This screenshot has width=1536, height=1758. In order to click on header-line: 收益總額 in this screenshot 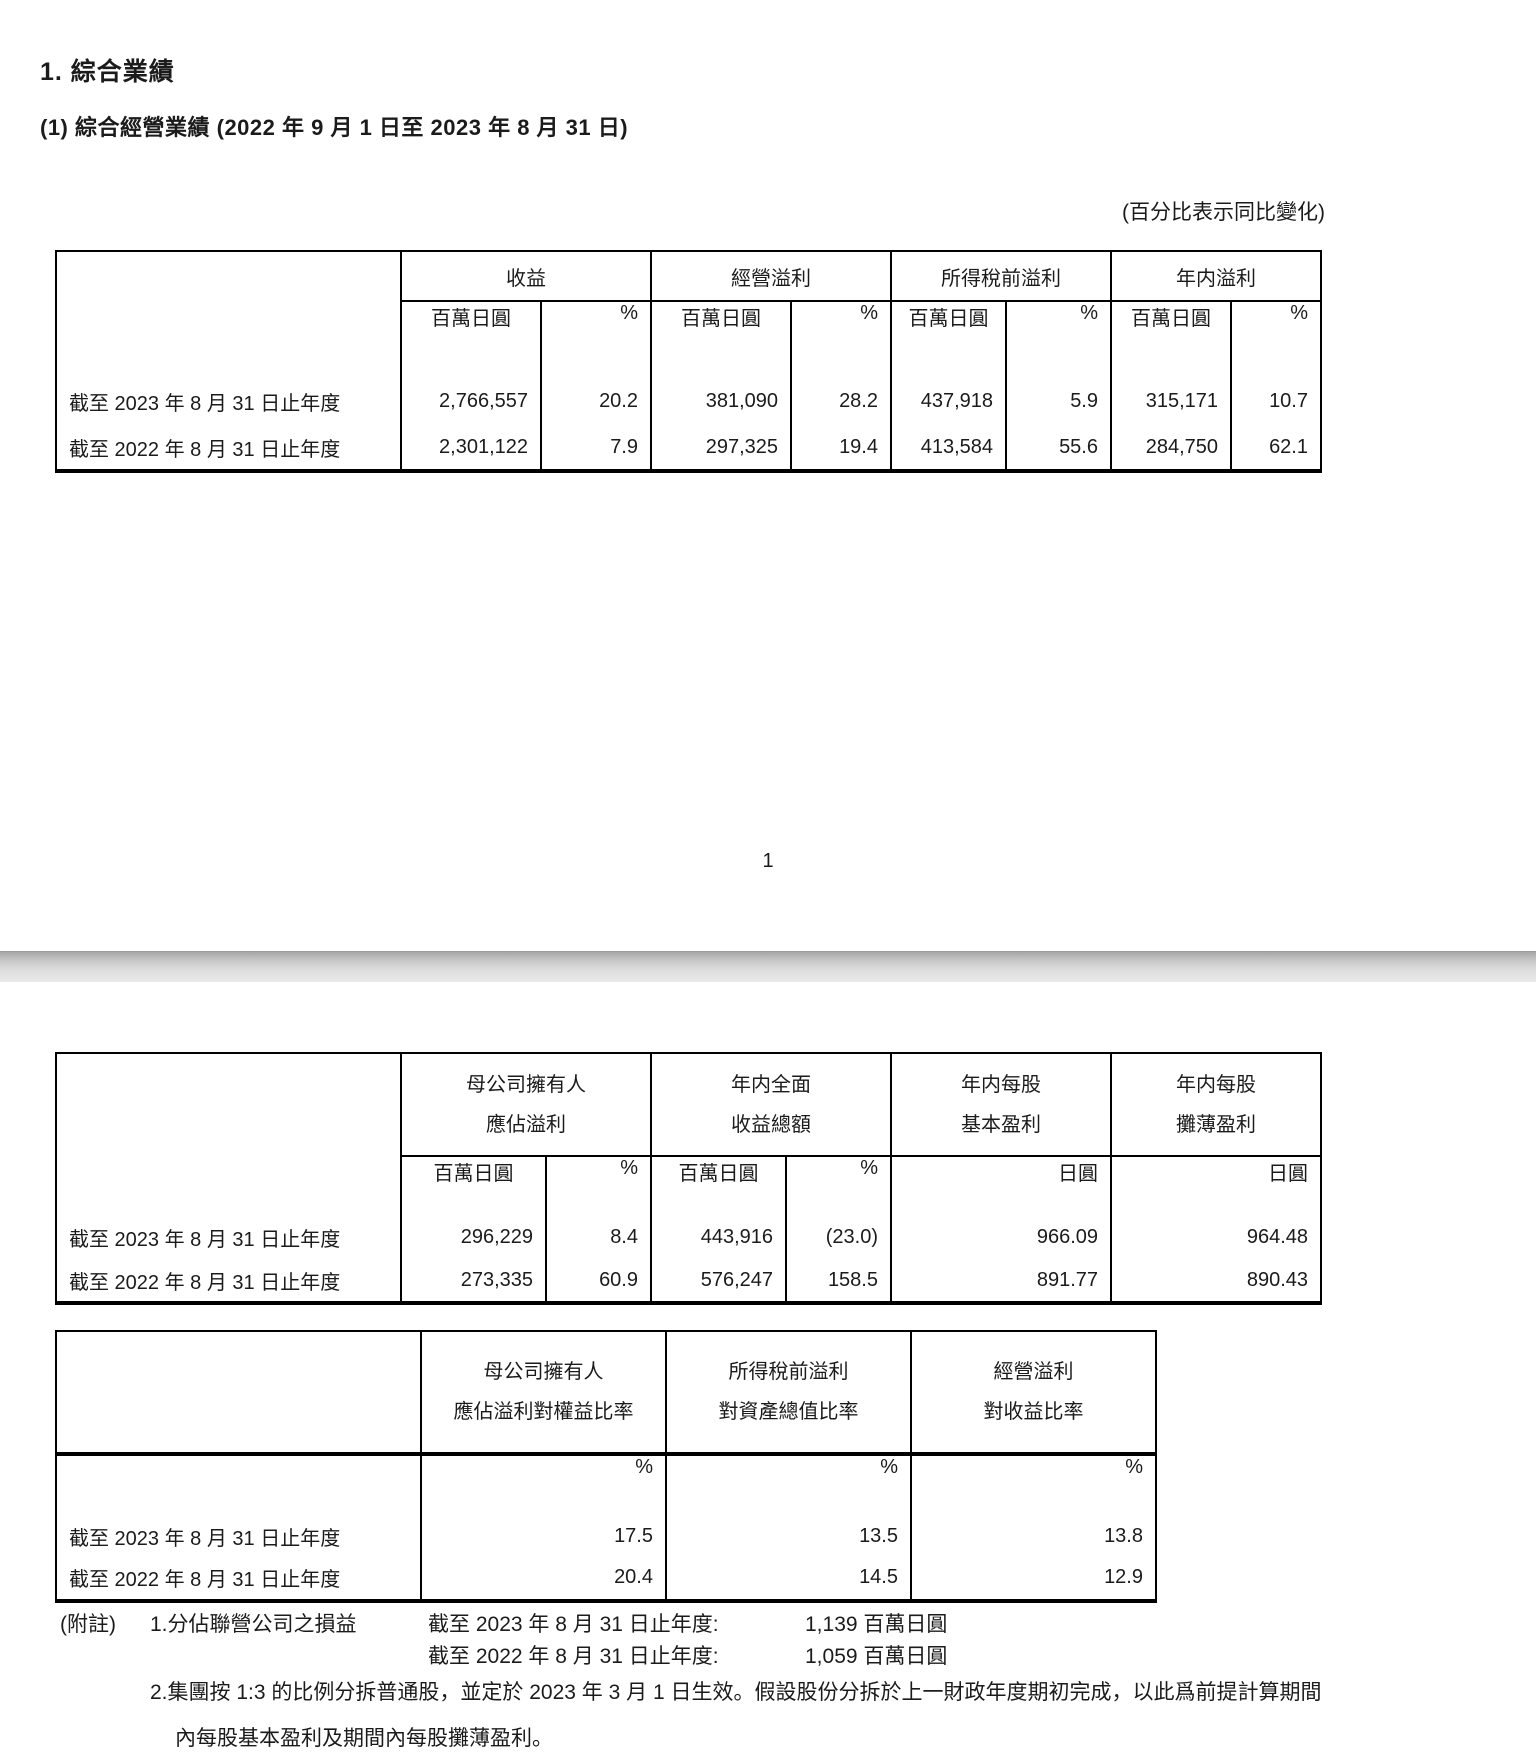, I will do `click(771, 1124)`.